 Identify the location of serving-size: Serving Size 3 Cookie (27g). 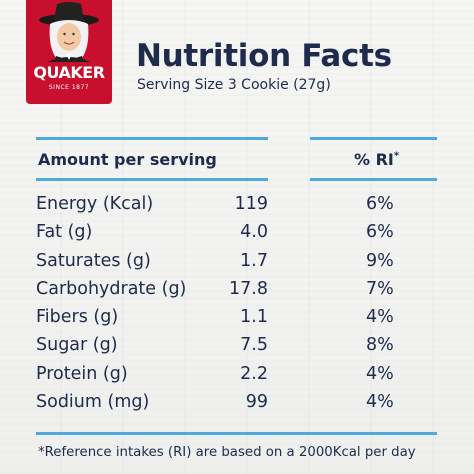
(234, 85).